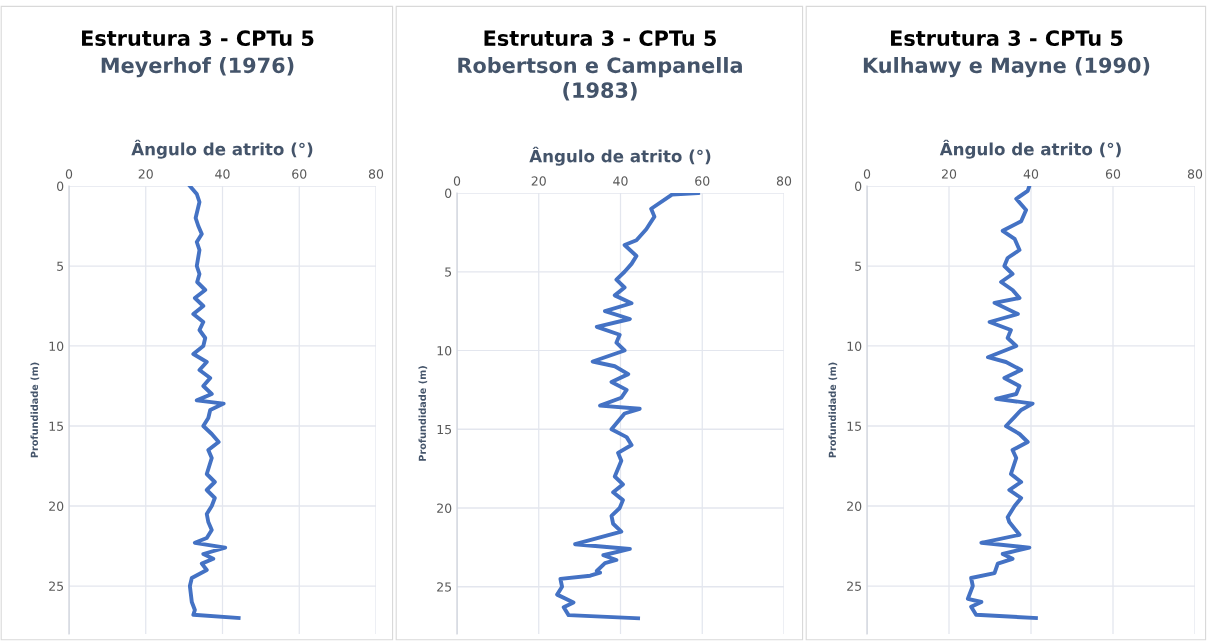 This screenshot has height=643, width=1208. Describe the element at coordinates (1006, 67) in the screenshot. I see `chart-subtitle: Kulhawy e Mayne (1990)` at that location.